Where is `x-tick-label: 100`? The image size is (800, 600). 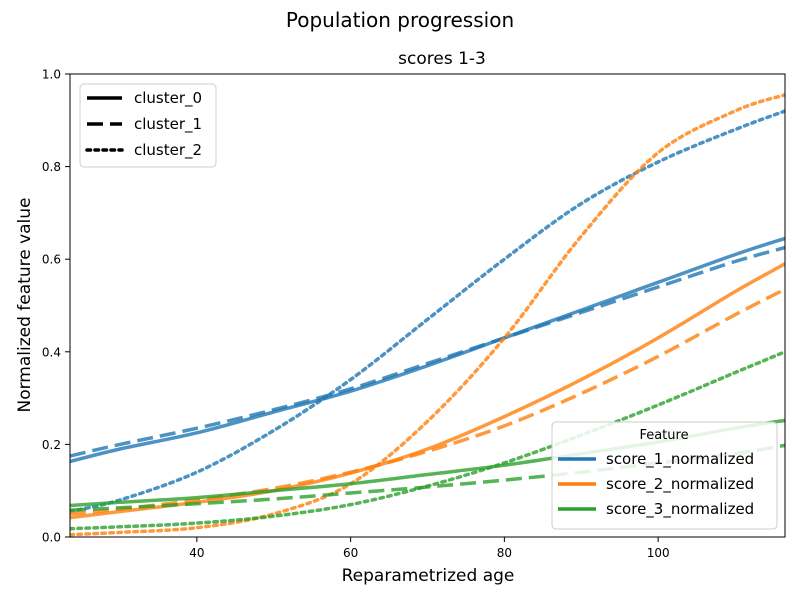 x-tick-label: 100 is located at coordinates (658, 553).